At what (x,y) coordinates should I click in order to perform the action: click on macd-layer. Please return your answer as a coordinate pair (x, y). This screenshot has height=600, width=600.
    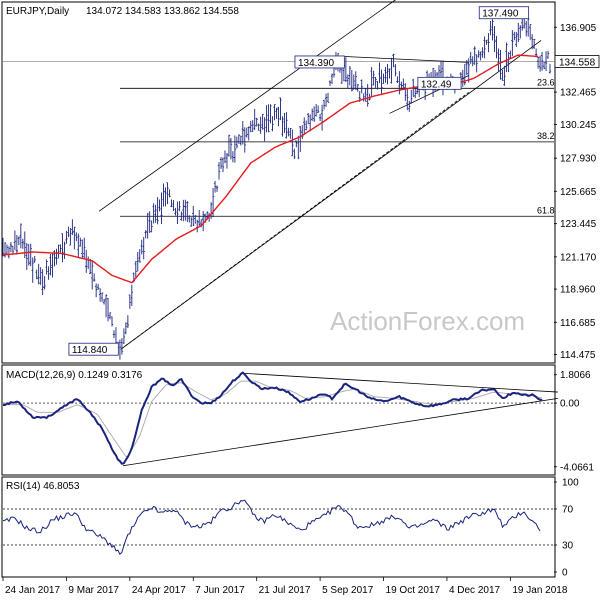
    Looking at the image, I should click on (280, 419).